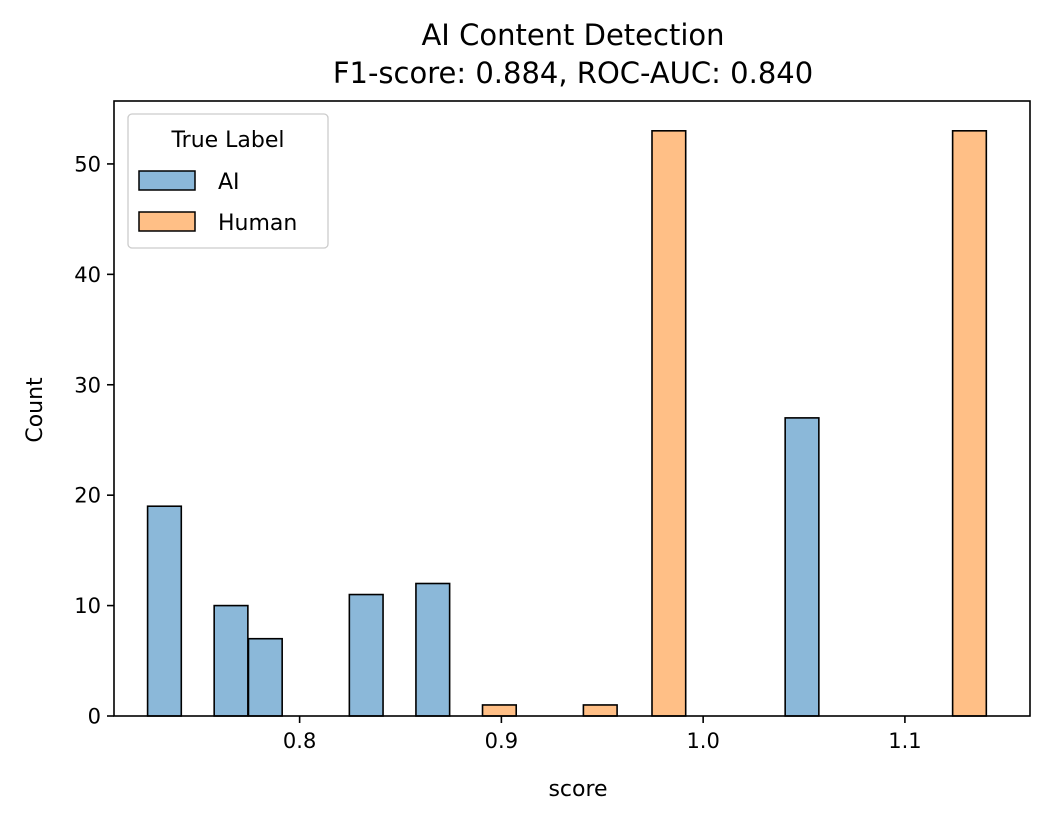 The width and height of the screenshot is (1064, 823). I want to click on x-tick-label: 1.1, so click(904, 741).